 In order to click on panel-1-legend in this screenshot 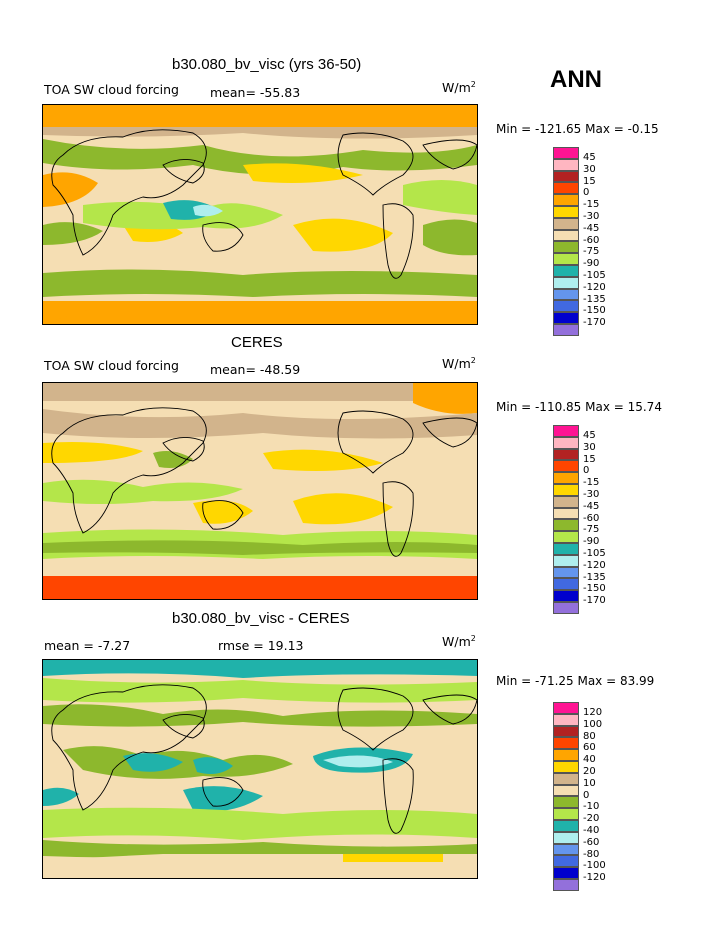, I will do `click(566, 241)`.